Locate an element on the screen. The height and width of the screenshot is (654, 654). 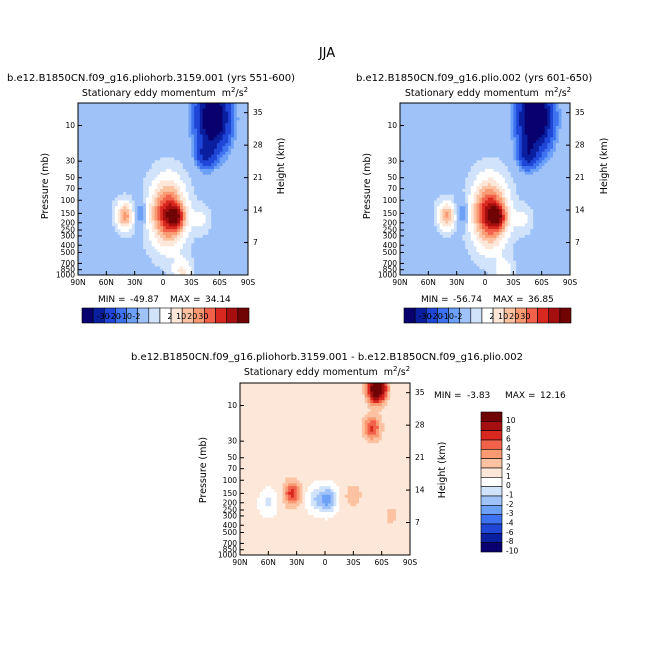
panel-a-max-value: 34.14 is located at coordinates (218, 300).